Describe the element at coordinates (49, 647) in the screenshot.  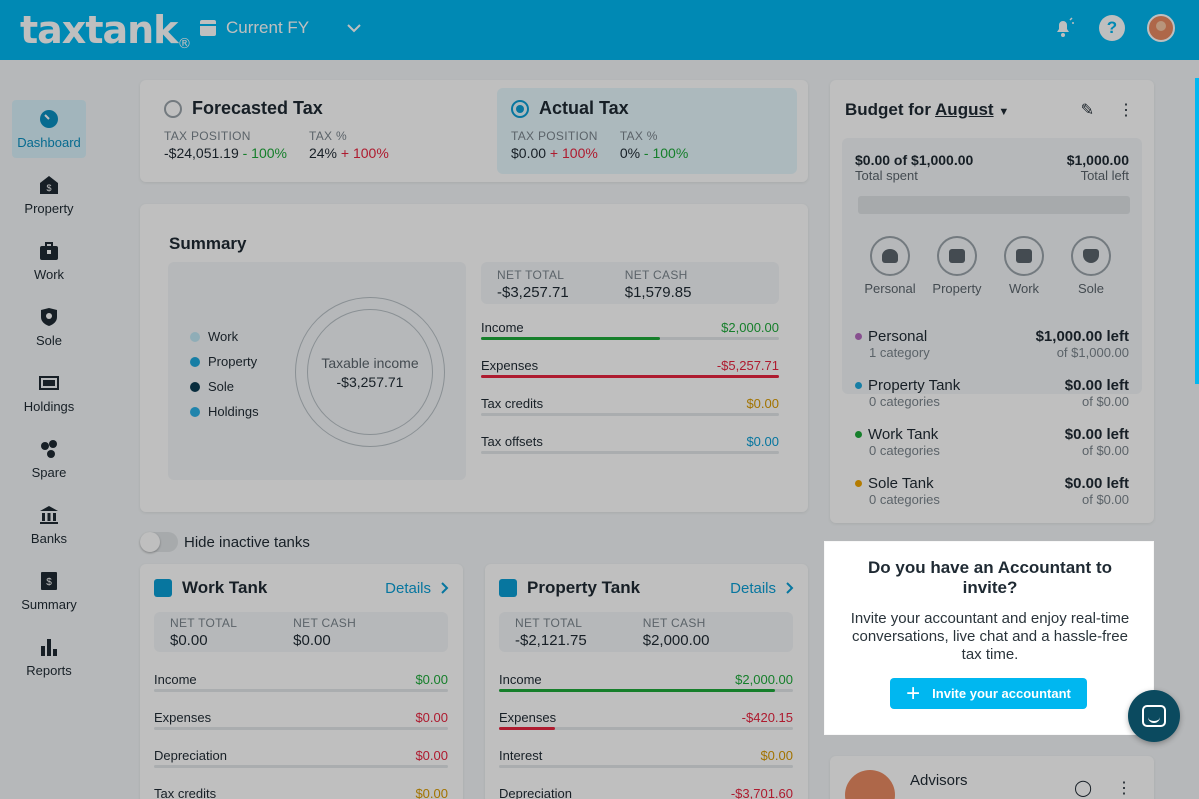
I see `reports-icon` at that location.